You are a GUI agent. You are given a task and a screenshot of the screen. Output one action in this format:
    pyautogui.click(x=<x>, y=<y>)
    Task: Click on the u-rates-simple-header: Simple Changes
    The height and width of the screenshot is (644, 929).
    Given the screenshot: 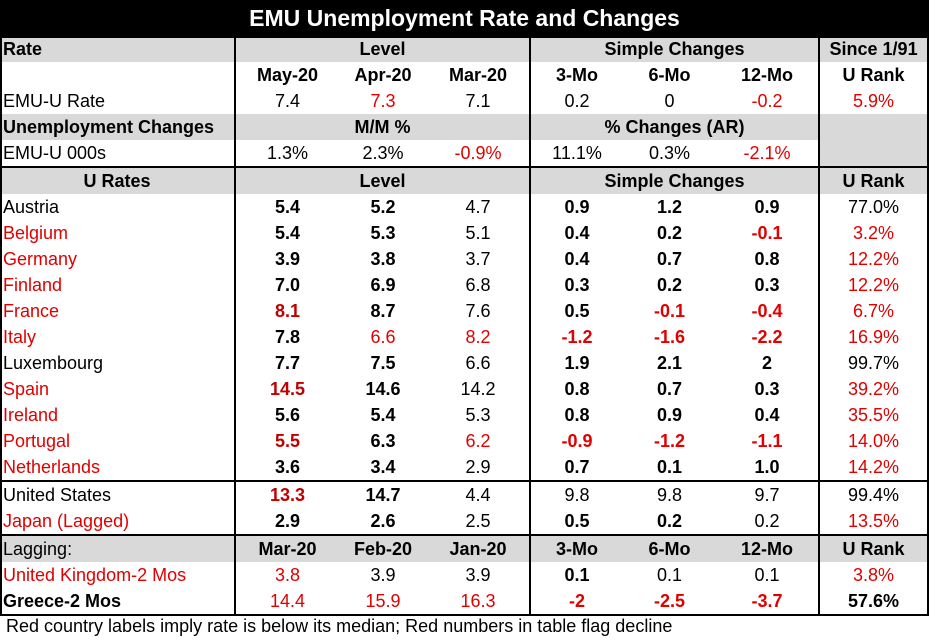 What is the action you would take?
    pyautogui.click(x=675, y=180)
    